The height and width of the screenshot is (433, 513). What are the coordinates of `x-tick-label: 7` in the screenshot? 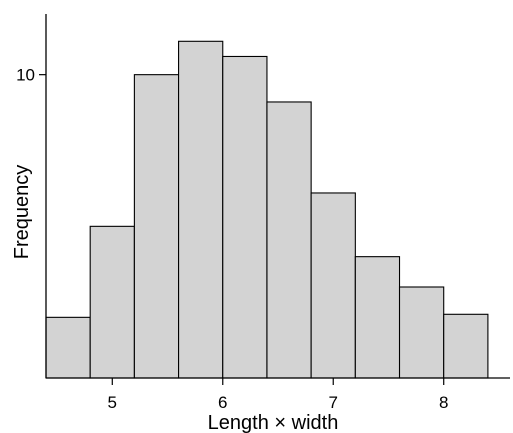 It's located at (333, 402).